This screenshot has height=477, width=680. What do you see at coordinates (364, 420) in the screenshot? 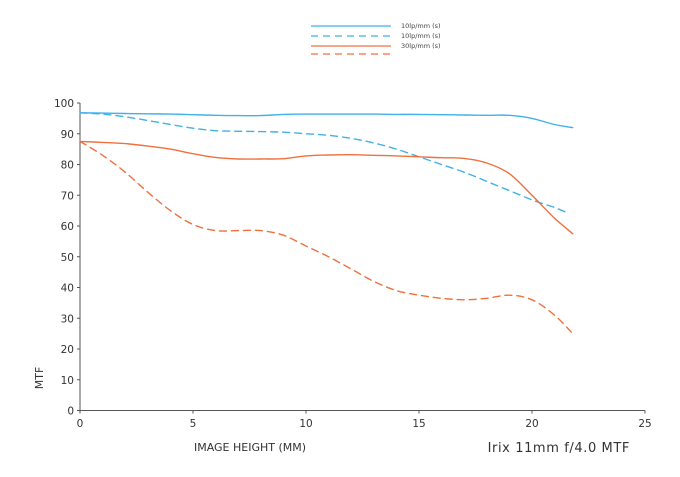
I see `x-tick-labels: 0 5 10 15 20 25` at bounding box center [364, 420].